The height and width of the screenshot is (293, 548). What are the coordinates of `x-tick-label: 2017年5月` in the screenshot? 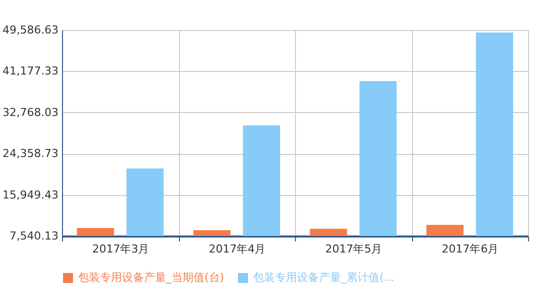 It's located at (353, 249).